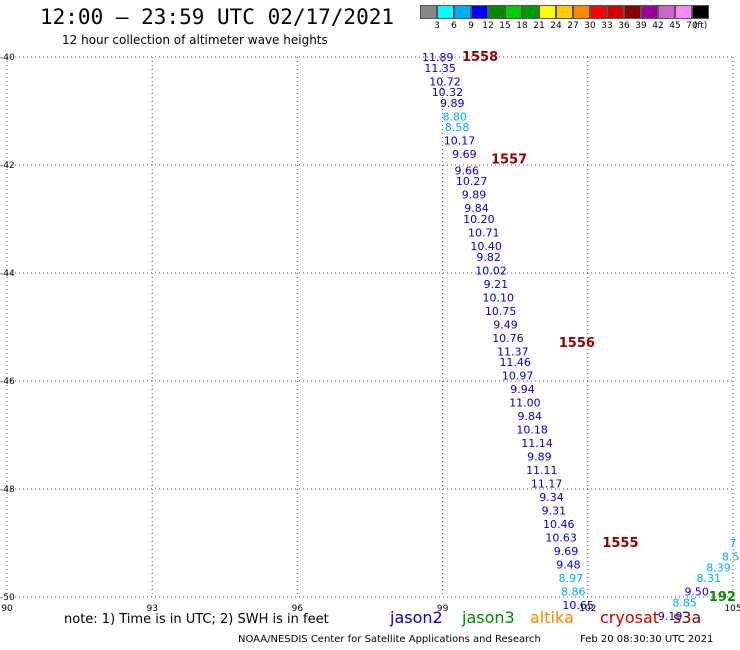 Image resolution: width=740 pixels, height=650 pixels. What do you see at coordinates (454, 26) in the screenshot?
I see `legend-label: 6` at bounding box center [454, 26].